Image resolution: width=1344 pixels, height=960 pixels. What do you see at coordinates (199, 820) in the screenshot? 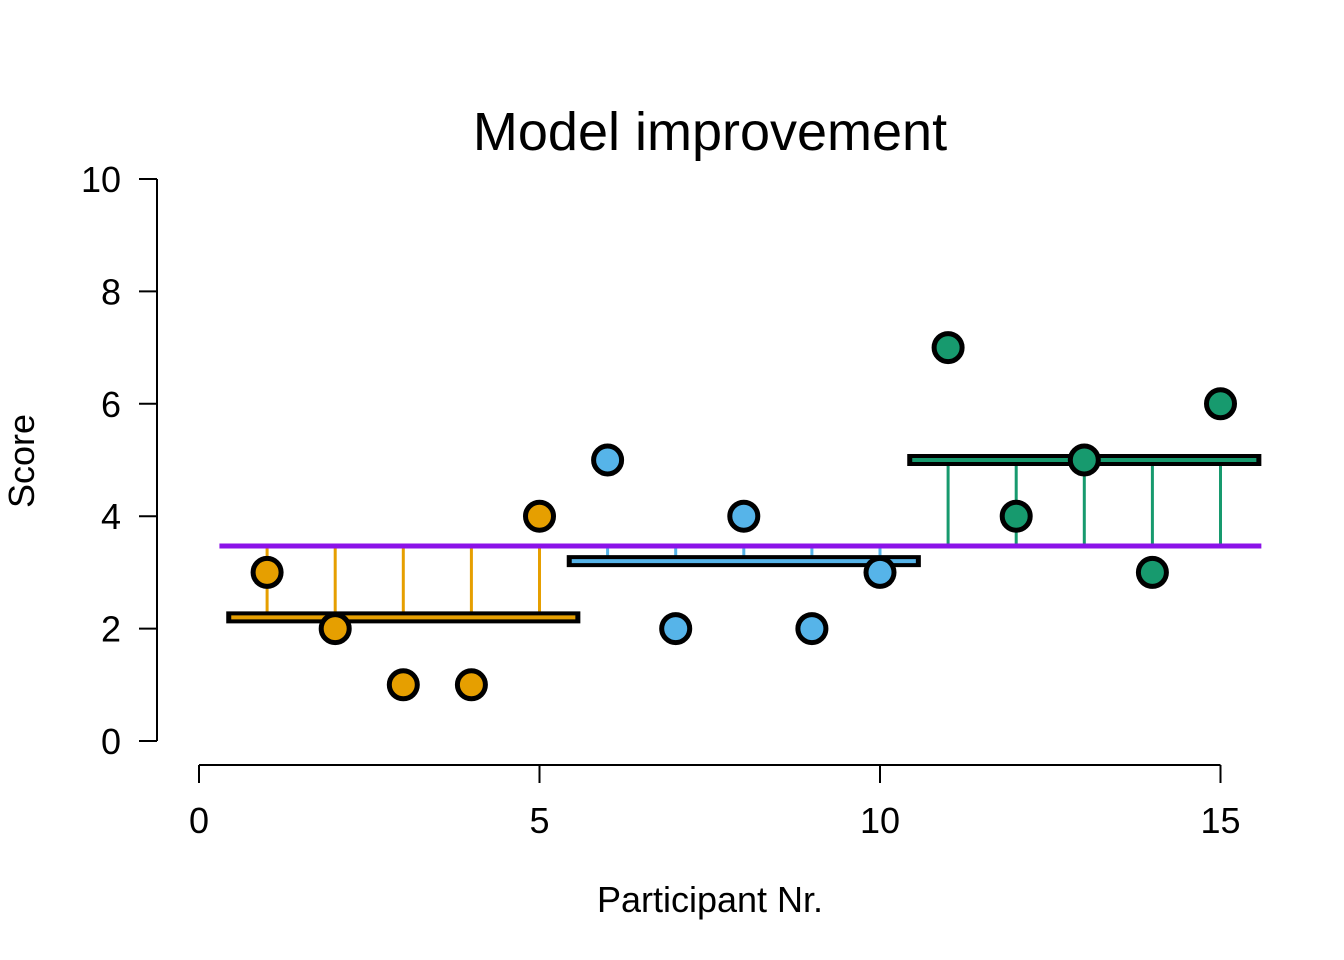
I see `x-tick-label: 0` at bounding box center [199, 820].